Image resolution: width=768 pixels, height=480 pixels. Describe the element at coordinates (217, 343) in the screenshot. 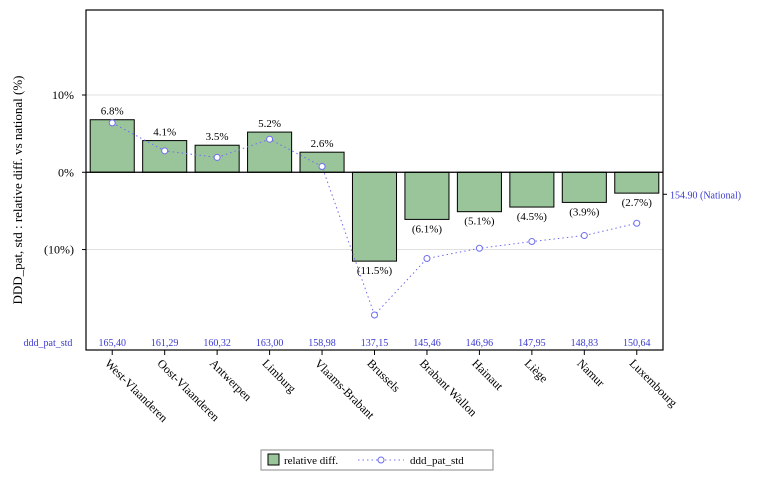

I see `ddd-value-label: 160,32` at that location.